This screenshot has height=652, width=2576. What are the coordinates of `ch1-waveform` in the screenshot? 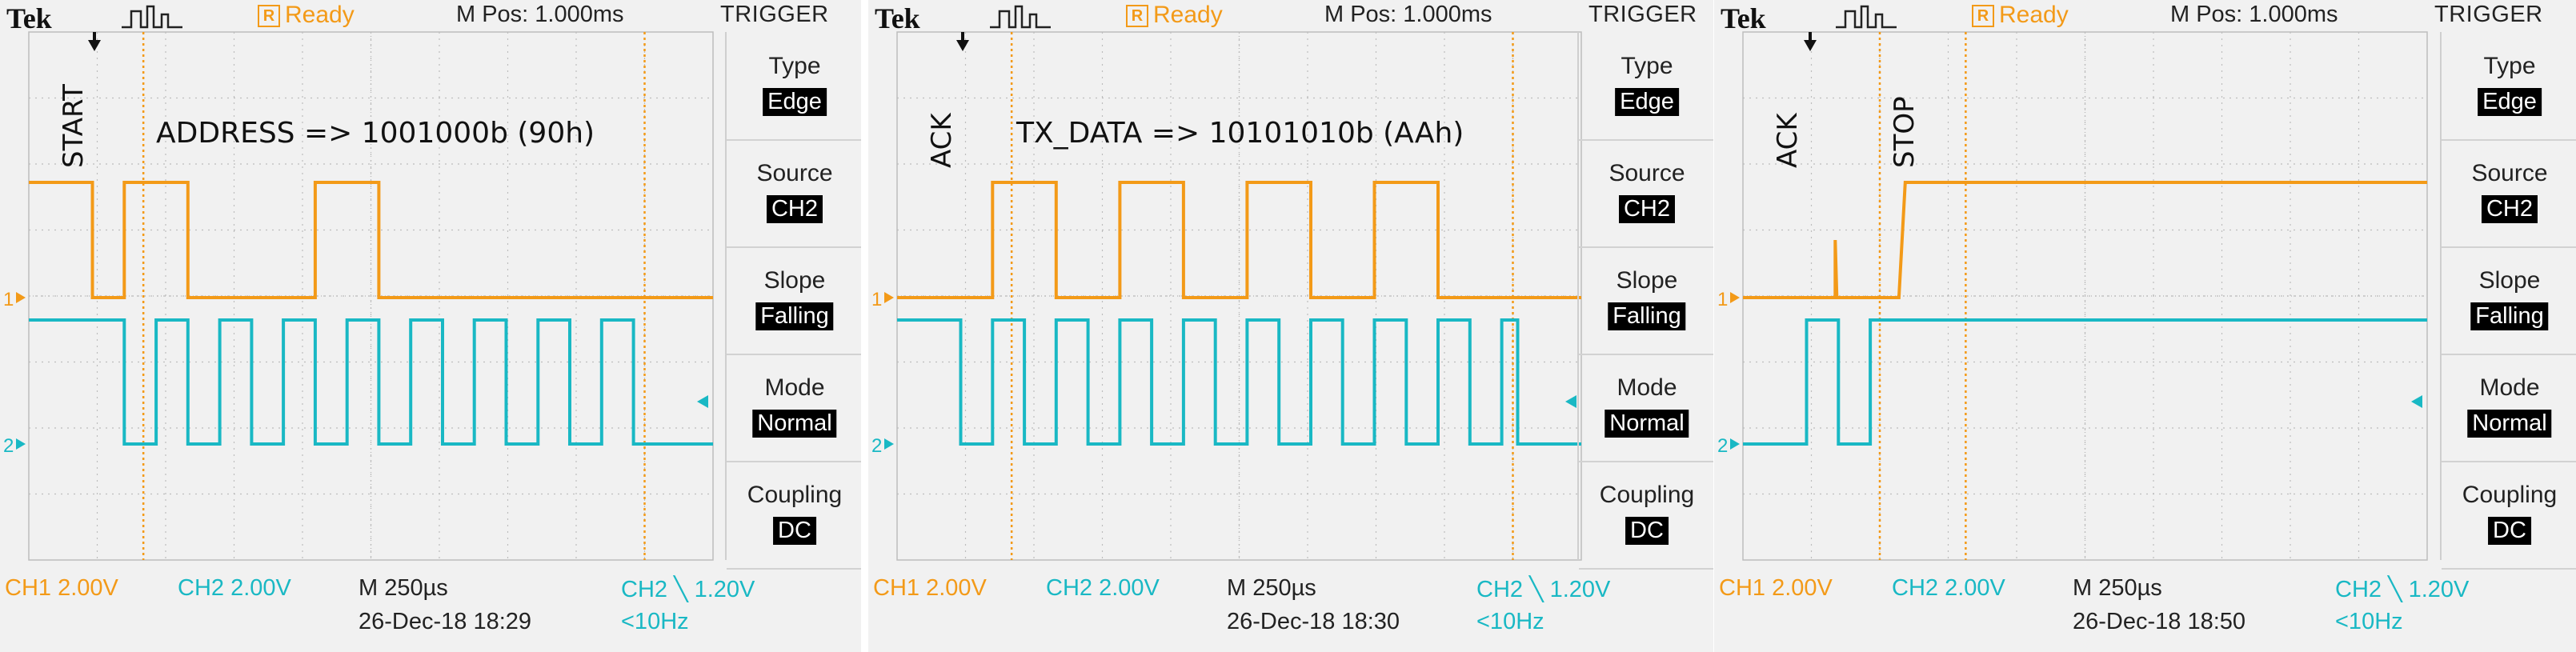 It's located at (1239, 240).